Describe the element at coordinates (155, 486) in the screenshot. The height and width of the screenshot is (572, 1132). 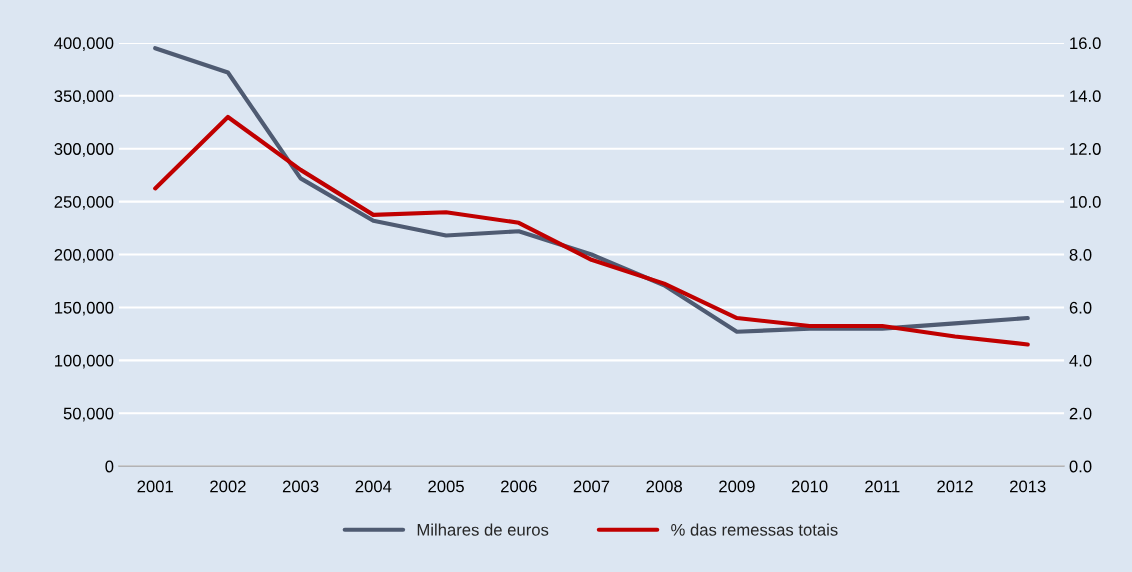
I see `x-tick-label: 2001` at that location.